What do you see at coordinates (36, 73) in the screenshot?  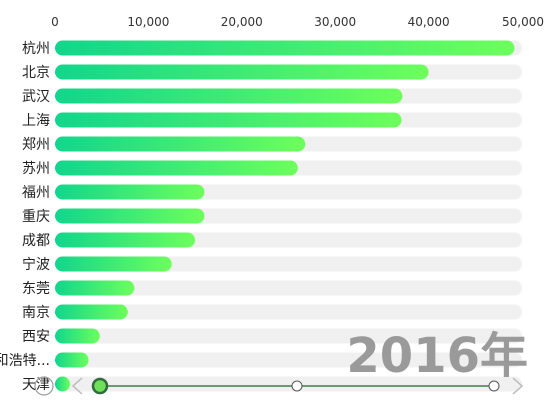 I see `category-label: 北京` at bounding box center [36, 73].